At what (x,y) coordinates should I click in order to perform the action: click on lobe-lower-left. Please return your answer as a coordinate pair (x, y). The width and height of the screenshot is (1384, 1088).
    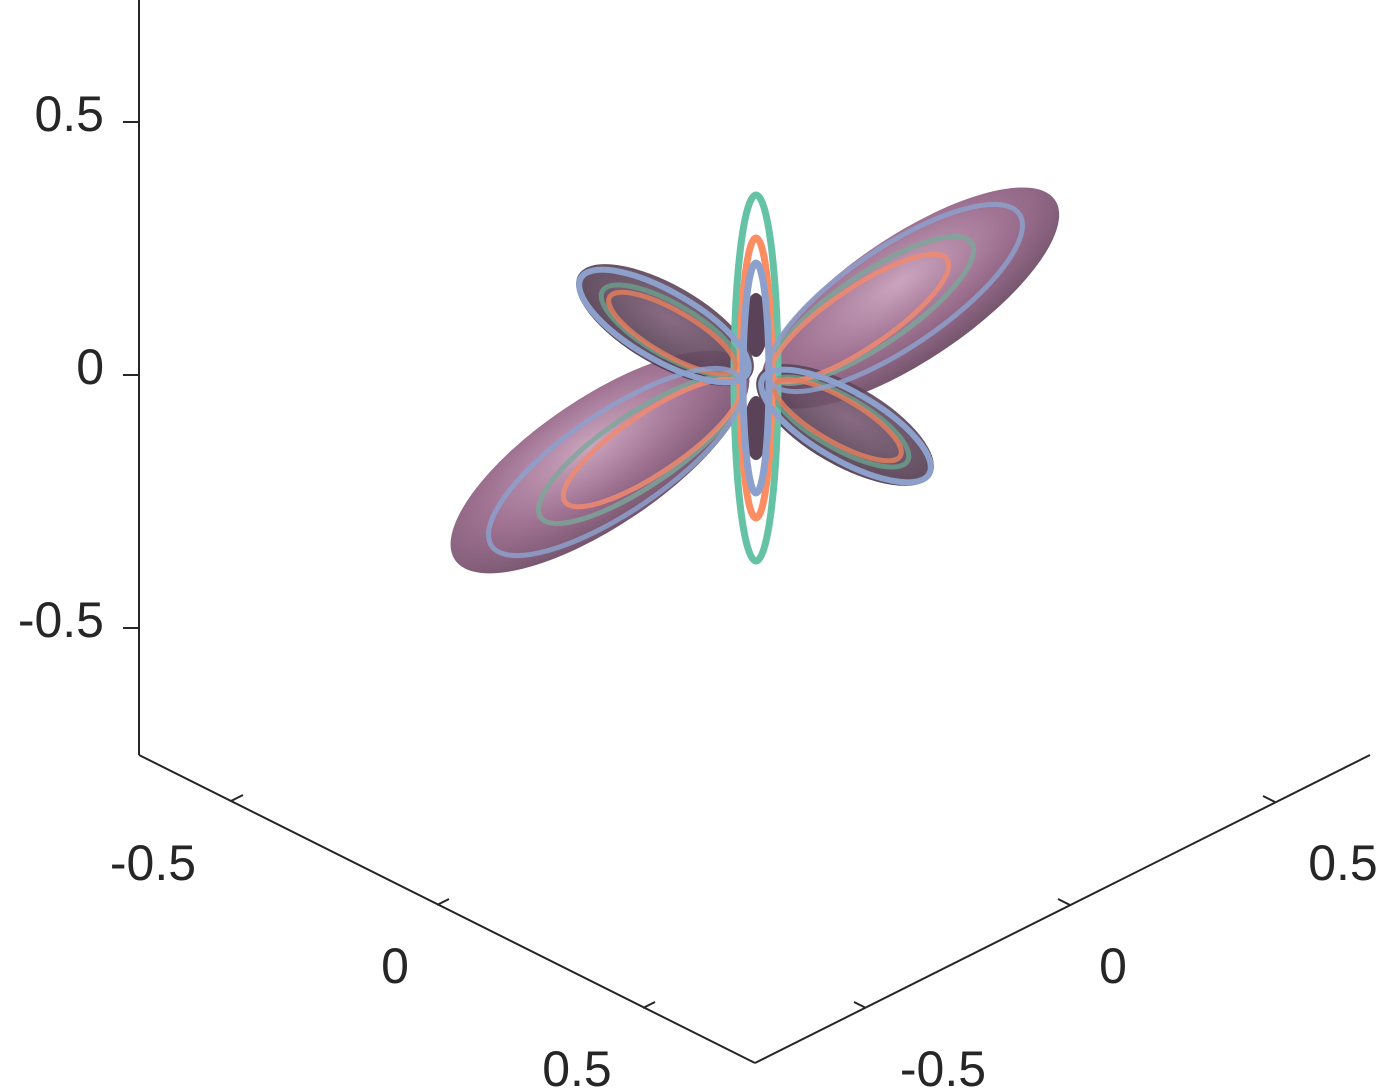
    Looking at the image, I should click on (600, 462).